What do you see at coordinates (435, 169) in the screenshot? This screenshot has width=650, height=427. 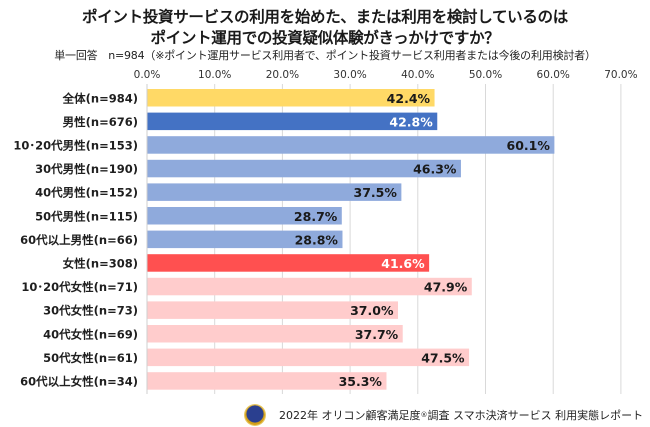 I see `value-label: 46.3%` at bounding box center [435, 169].